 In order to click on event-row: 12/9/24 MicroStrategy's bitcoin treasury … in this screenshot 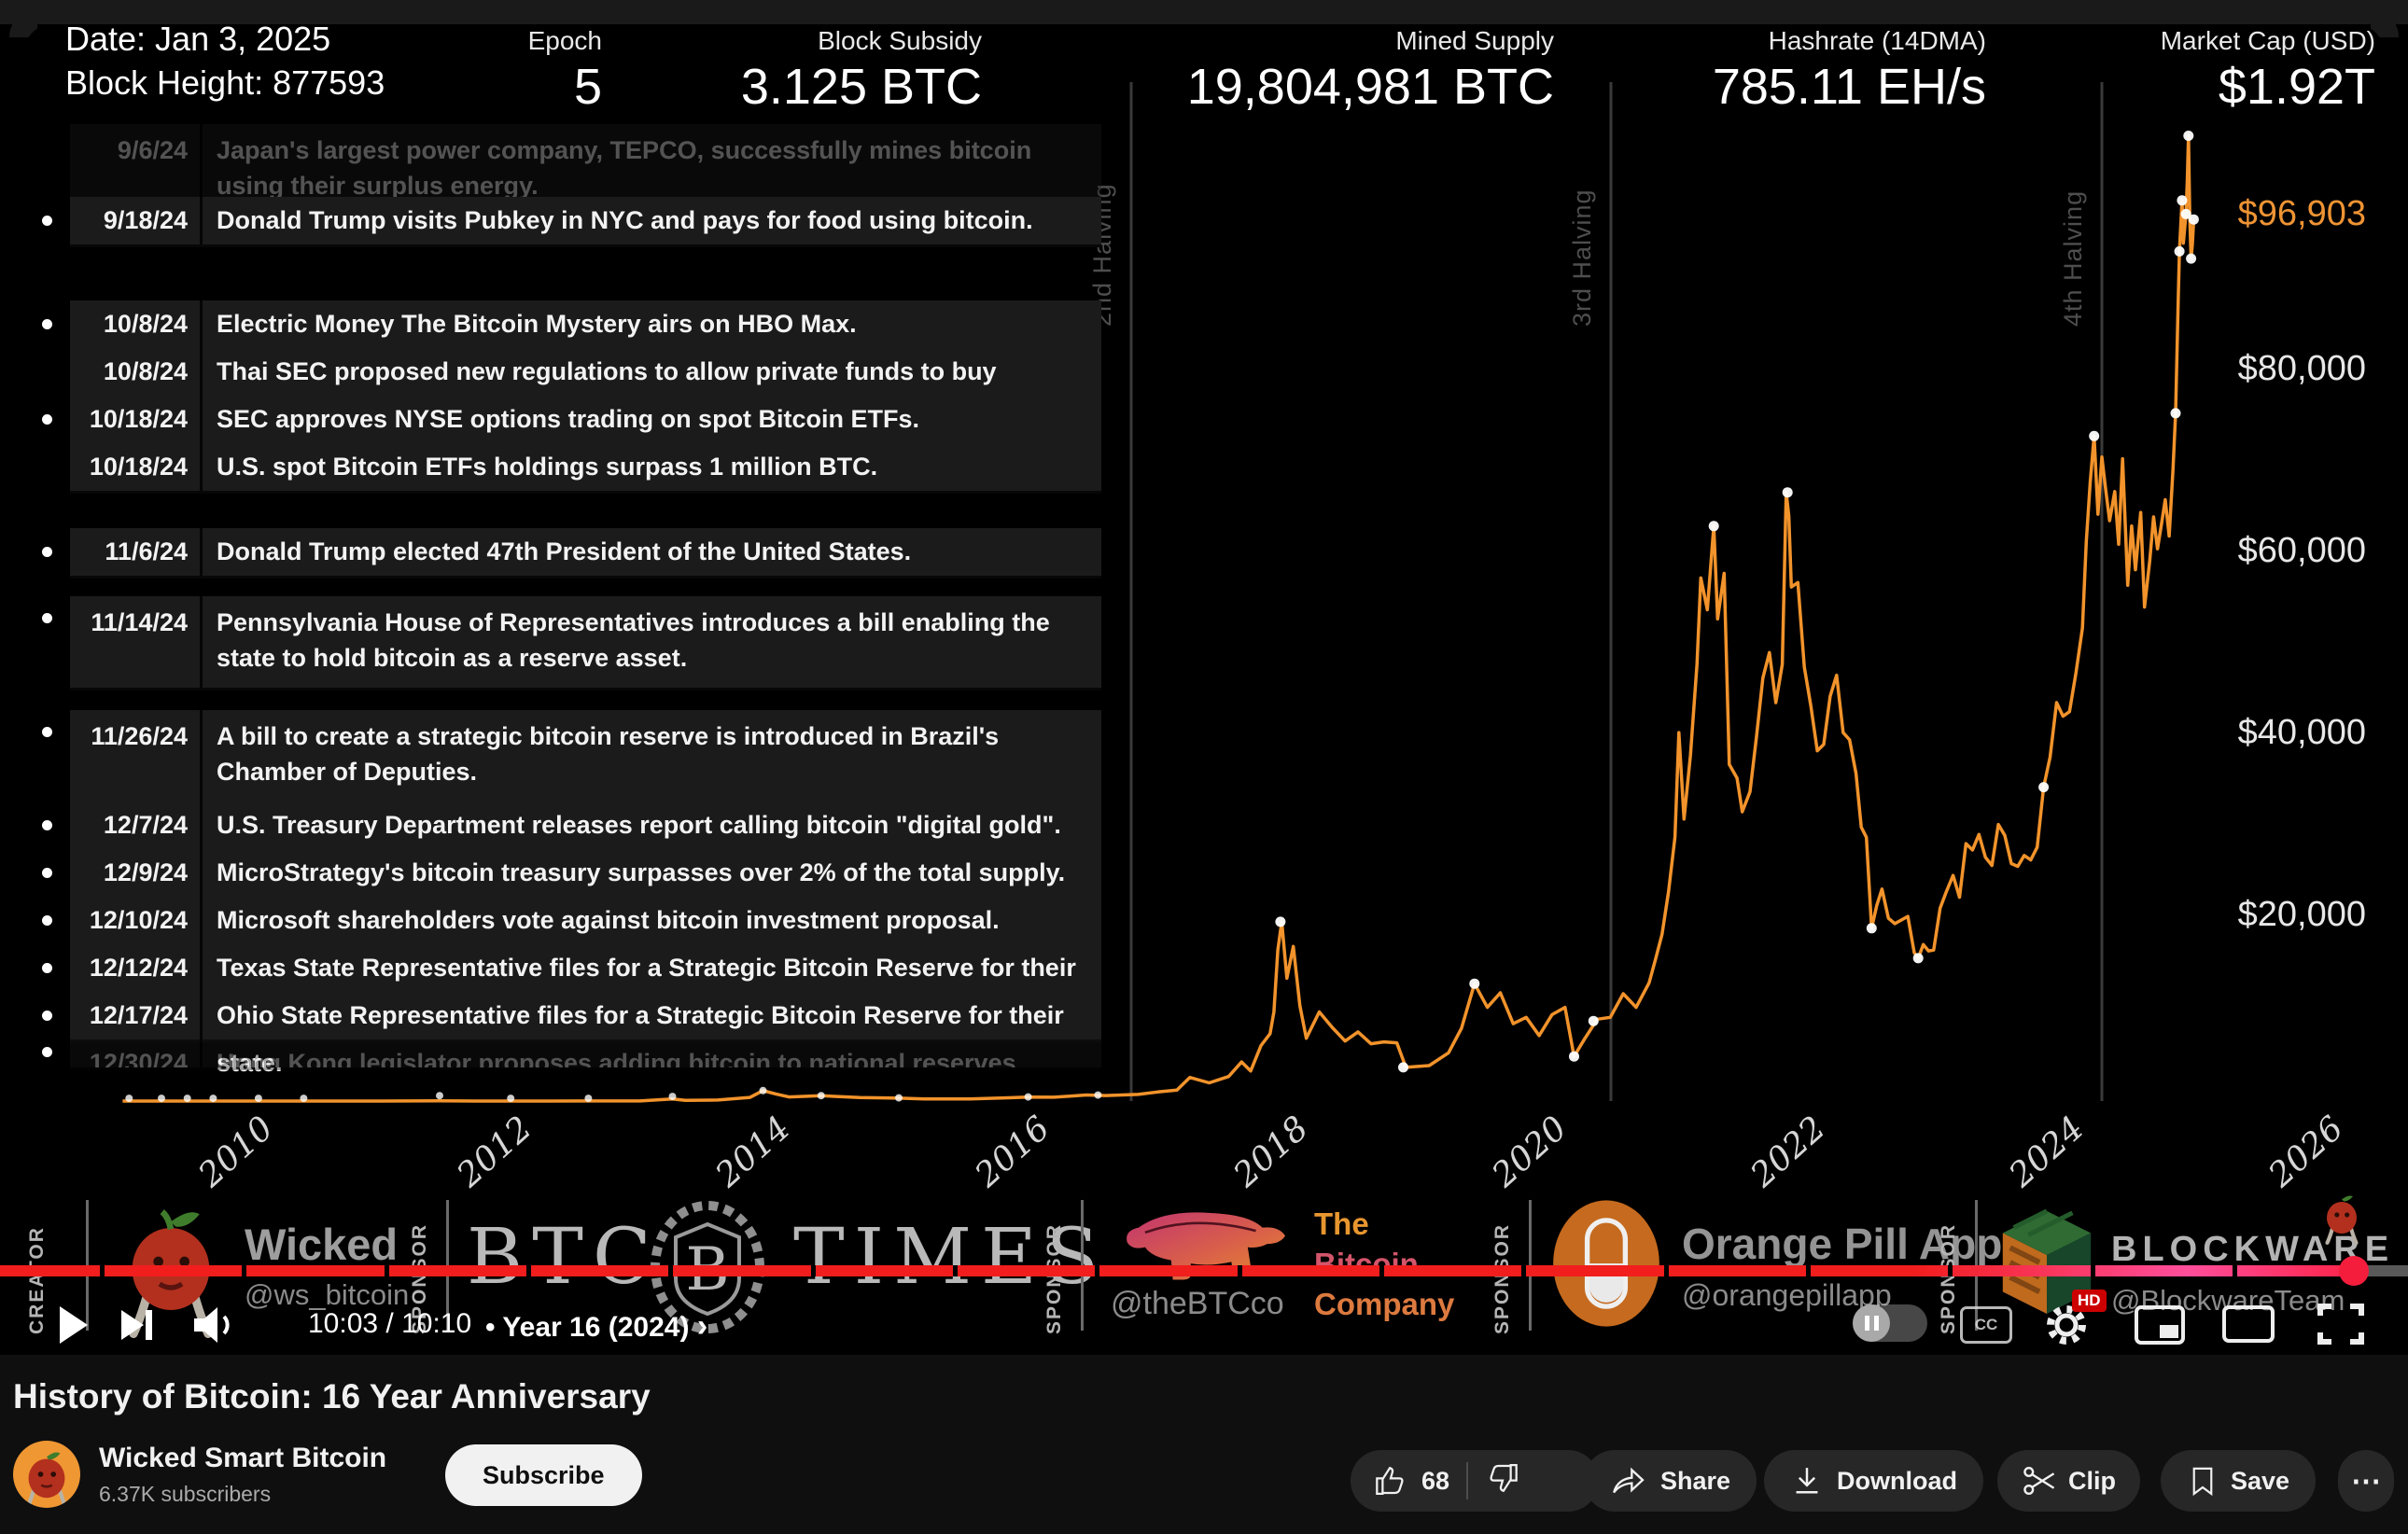, I will do `click(585, 874)`.